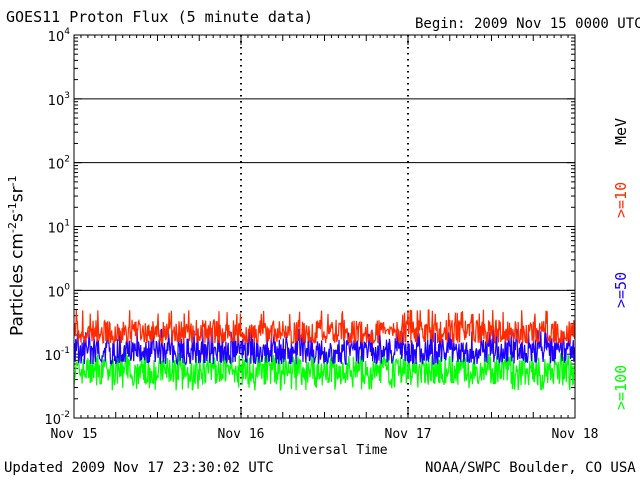  I want to click on legend-ge10: >=10, so click(621, 199).